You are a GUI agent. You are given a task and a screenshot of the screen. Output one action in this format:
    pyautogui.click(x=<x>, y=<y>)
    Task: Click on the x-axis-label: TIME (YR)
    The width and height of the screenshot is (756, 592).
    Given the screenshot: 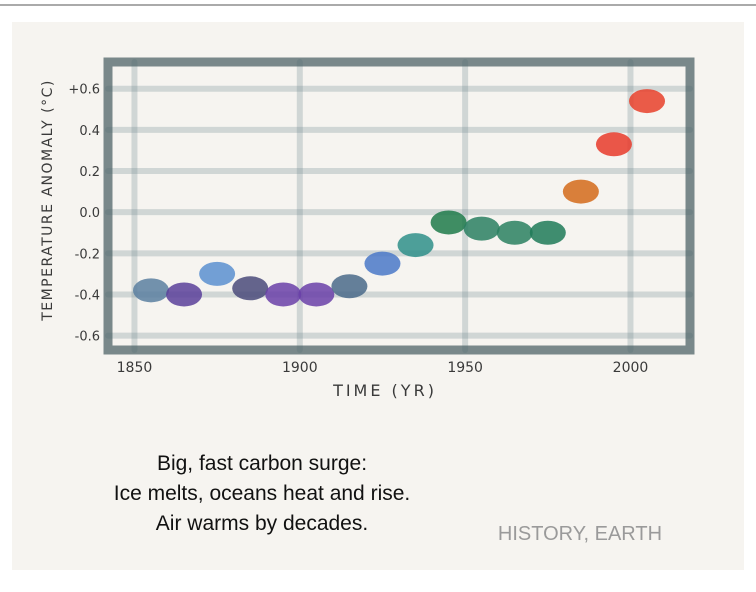 What is the action you would take?
    pyautogui.click(x=384, y=390)
    